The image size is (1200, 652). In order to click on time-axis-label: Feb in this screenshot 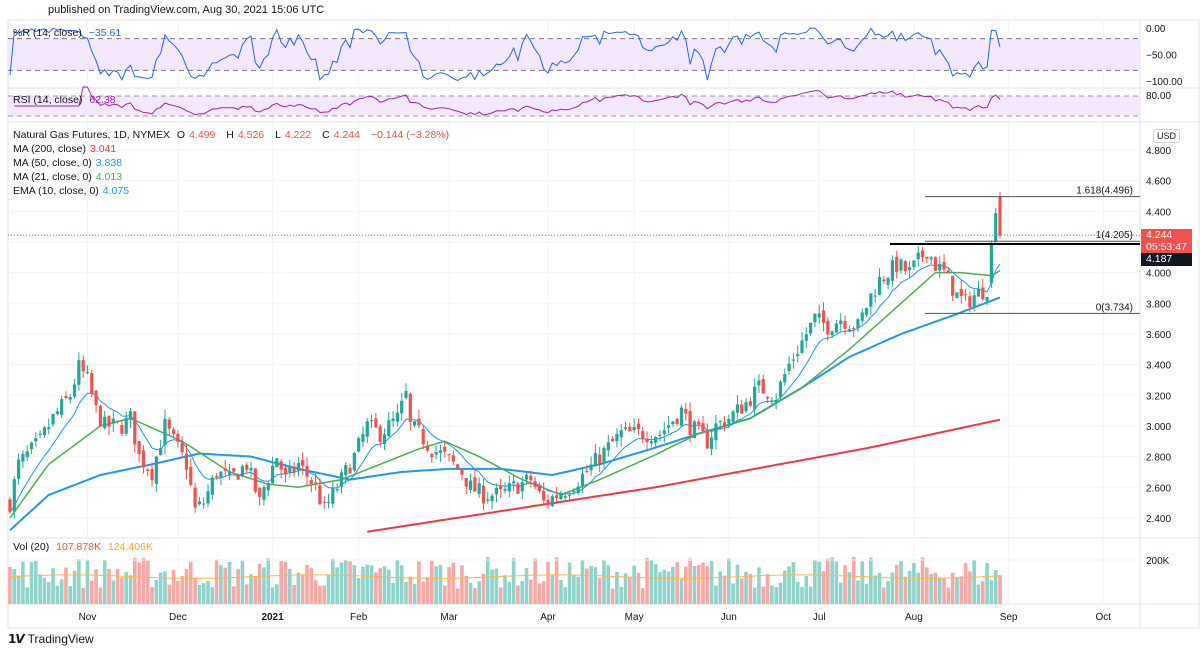, I will do `click(359, 617)`.